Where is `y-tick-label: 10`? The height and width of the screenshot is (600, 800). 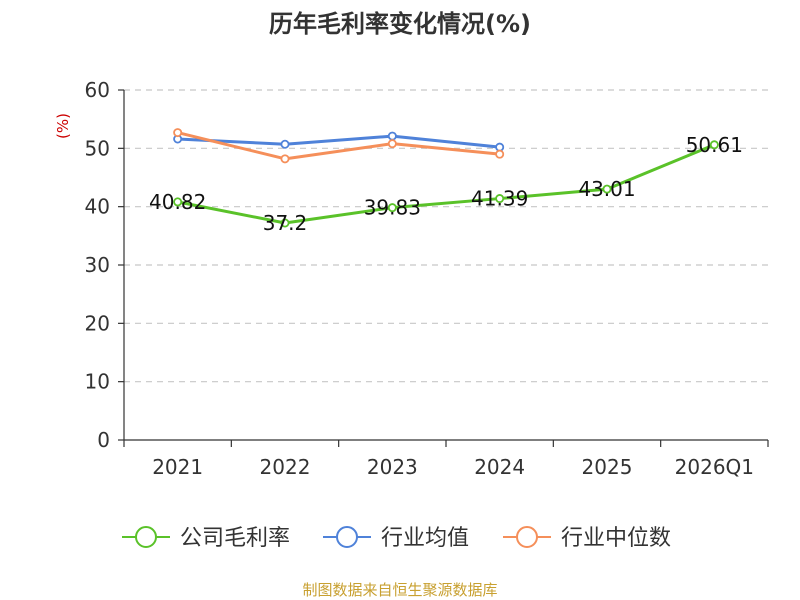
y-tick-label: 10 is located at coordinates (97, 382).